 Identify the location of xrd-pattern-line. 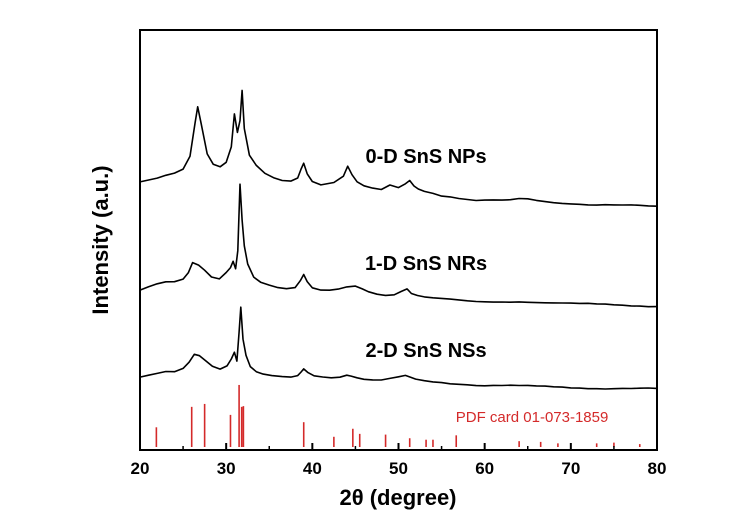
(398, 348).